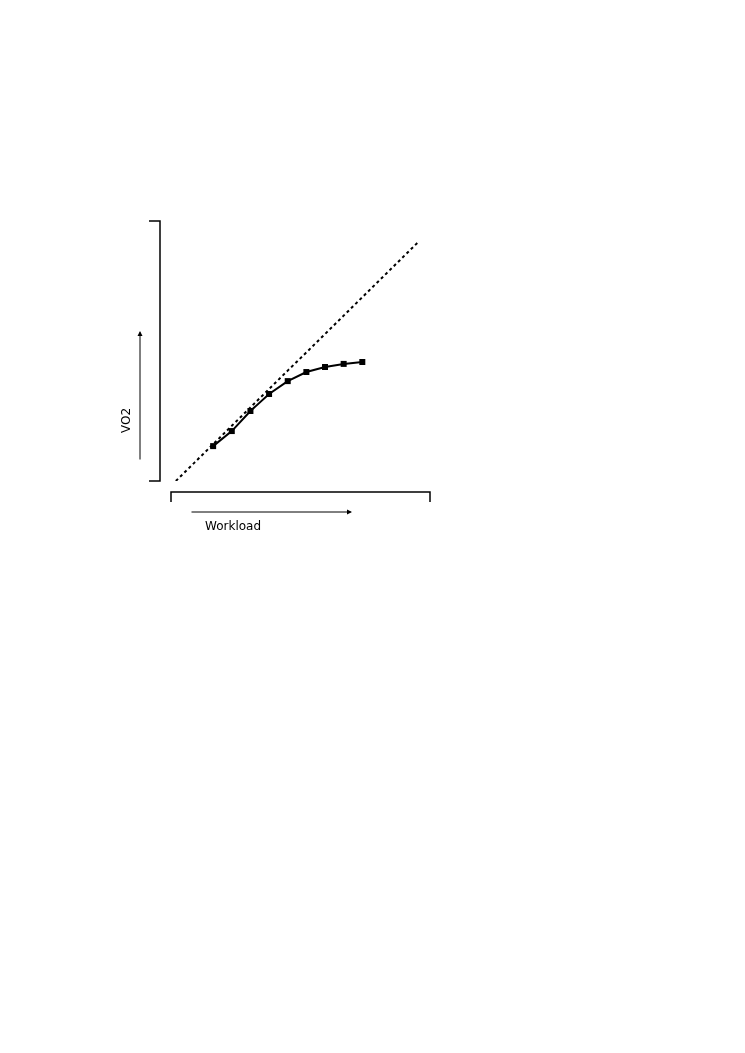  Describe the element at coordinates (126, 420) in the screenshot. I see `y-axis-title: VO2` at that location.